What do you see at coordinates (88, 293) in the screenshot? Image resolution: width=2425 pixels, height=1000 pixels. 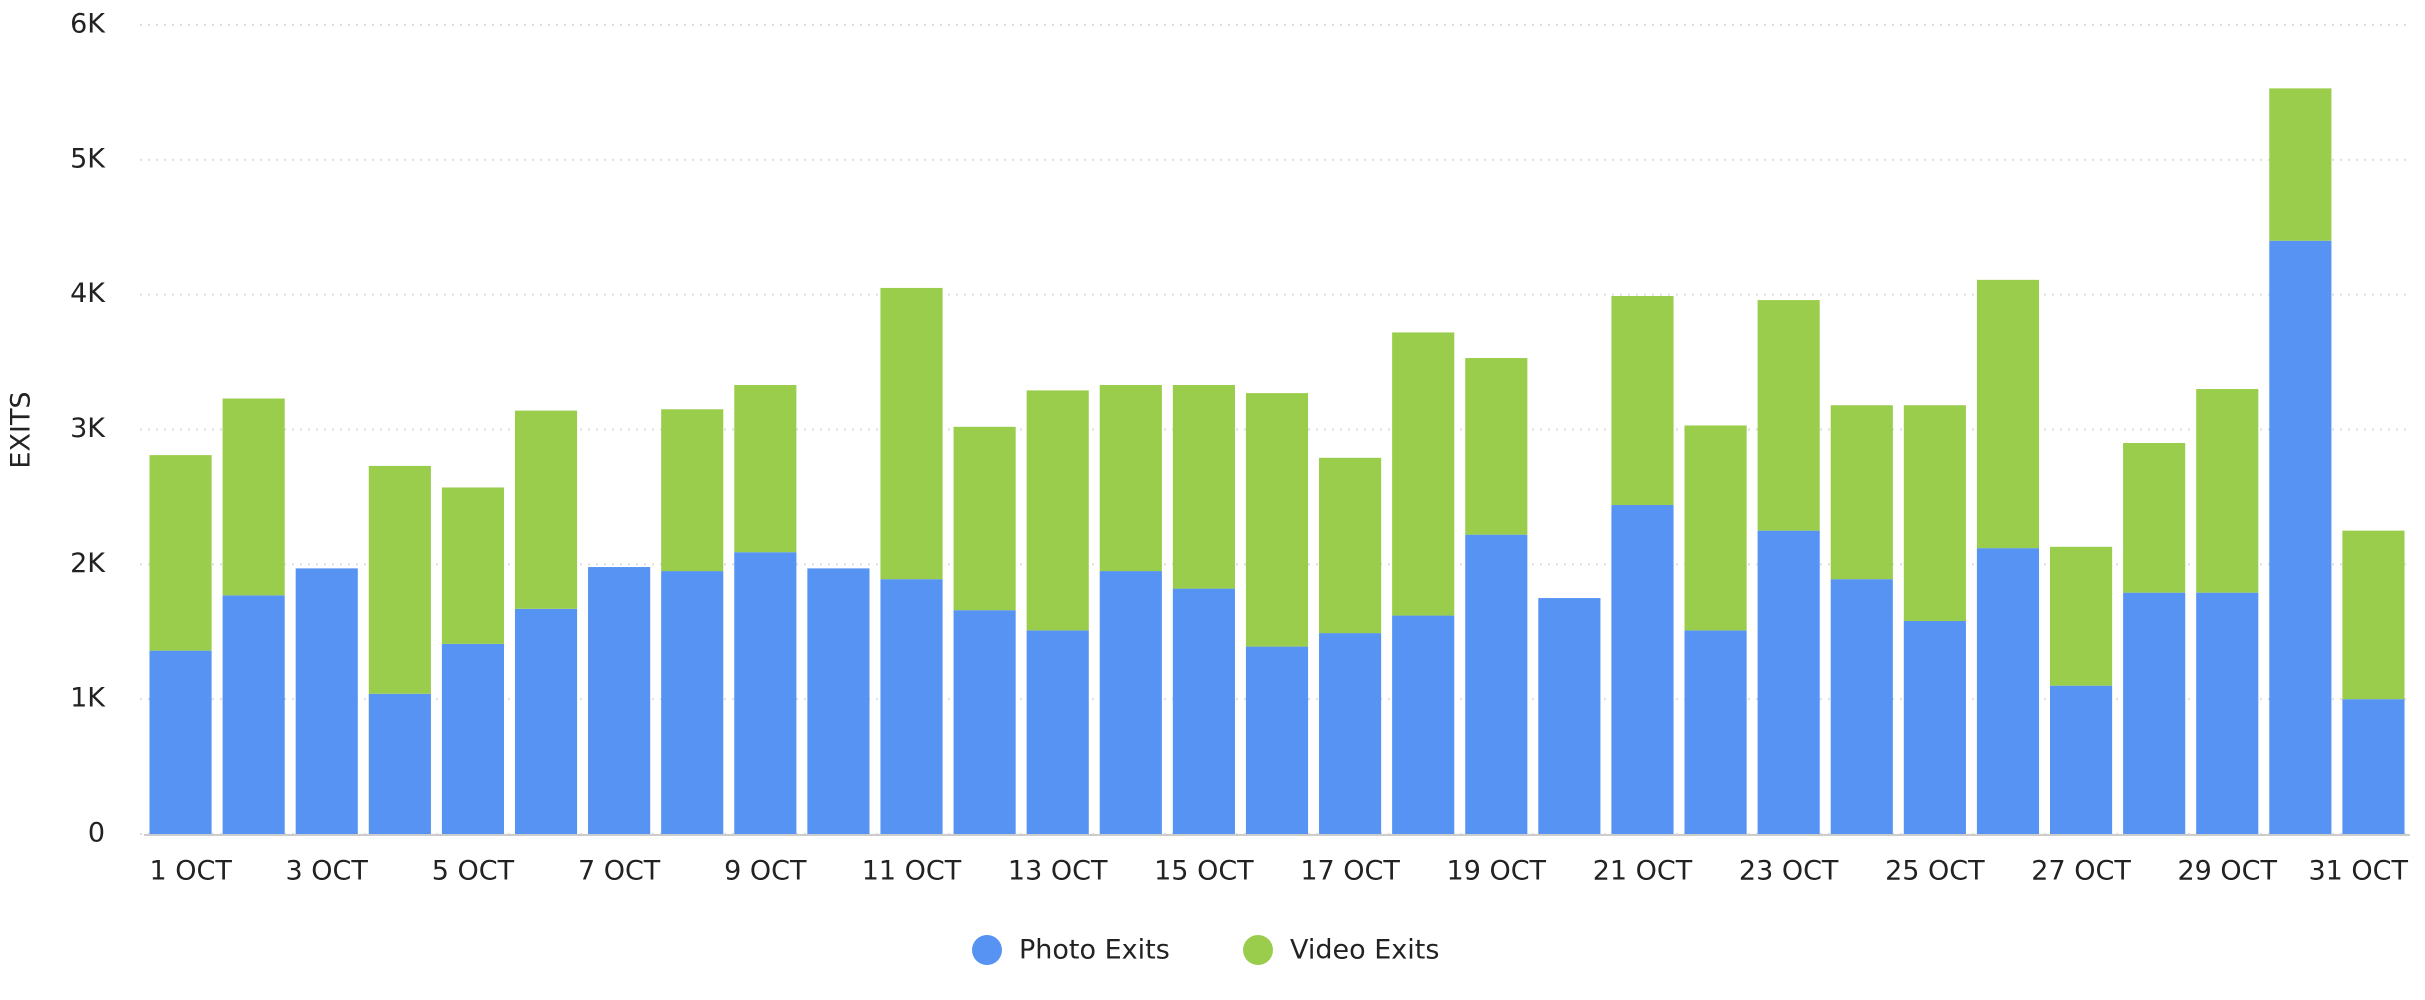 I see `y-tick-label: 4K` at bounding box center [88, 293].